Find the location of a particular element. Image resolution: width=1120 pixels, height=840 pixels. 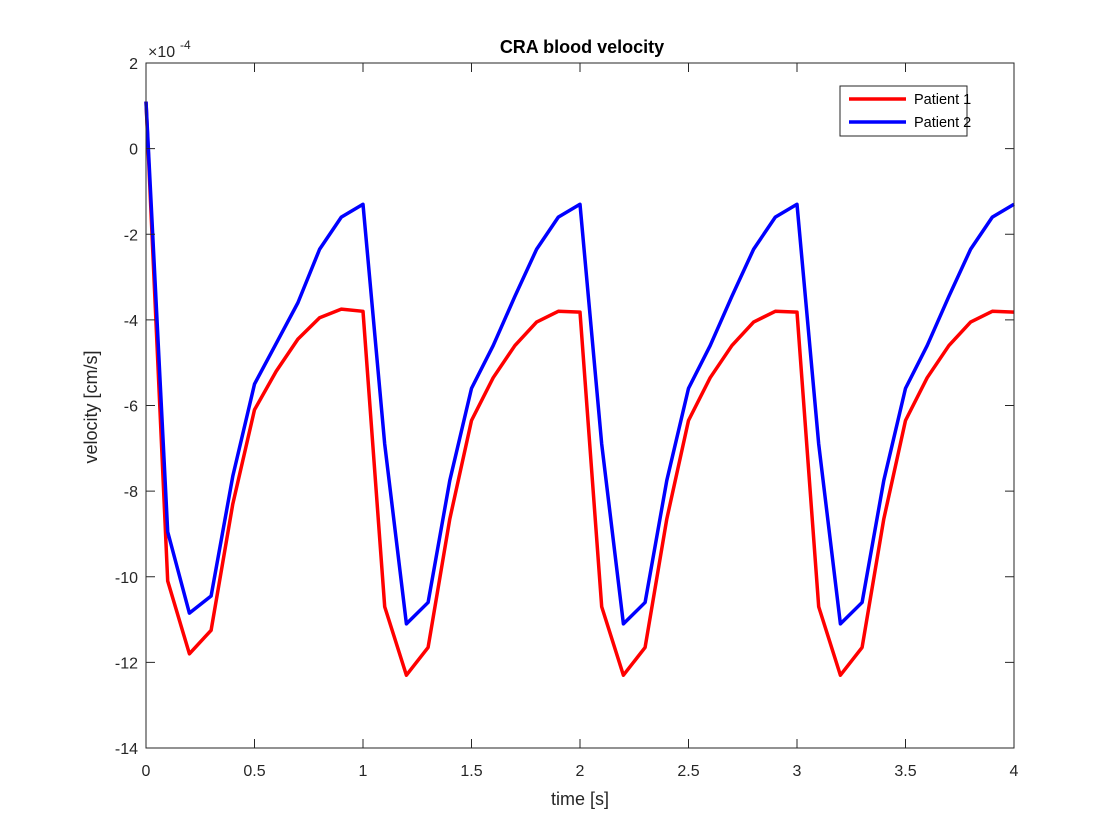

x-tick-label: 0 is located at coordinates (146, 771).